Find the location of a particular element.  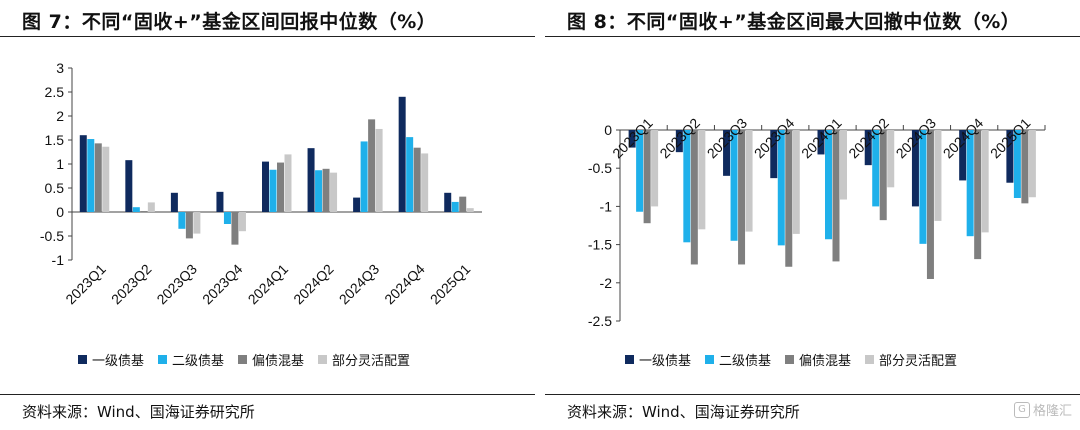

x-tick-label: 2023Q1 is located at coordinates (85, 284).